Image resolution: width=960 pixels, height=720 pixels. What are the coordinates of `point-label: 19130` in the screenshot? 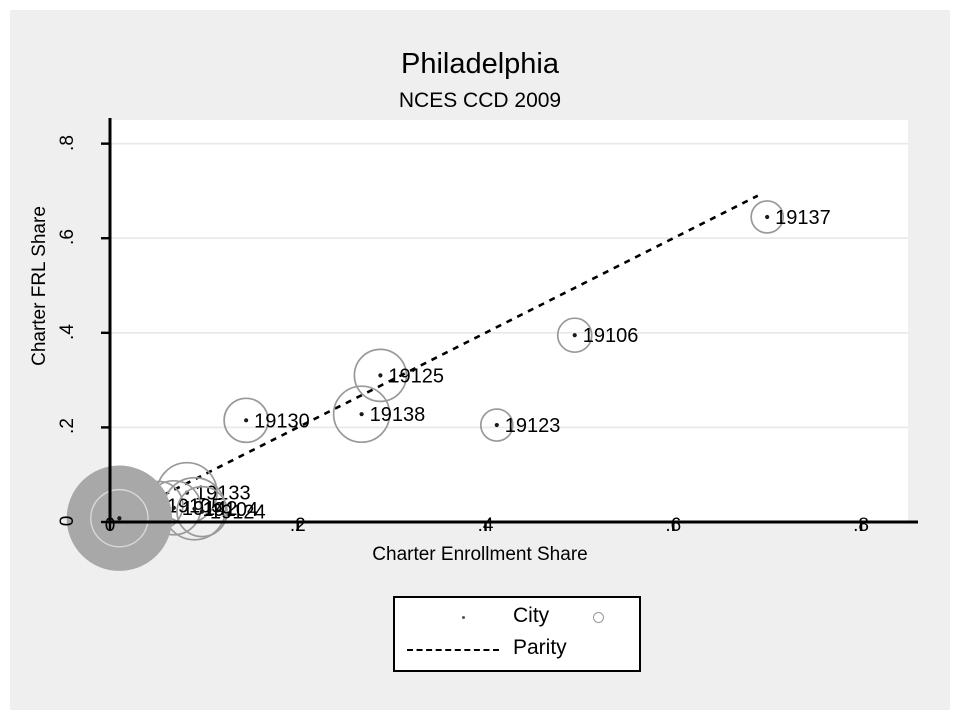 It's located at (282, 421).